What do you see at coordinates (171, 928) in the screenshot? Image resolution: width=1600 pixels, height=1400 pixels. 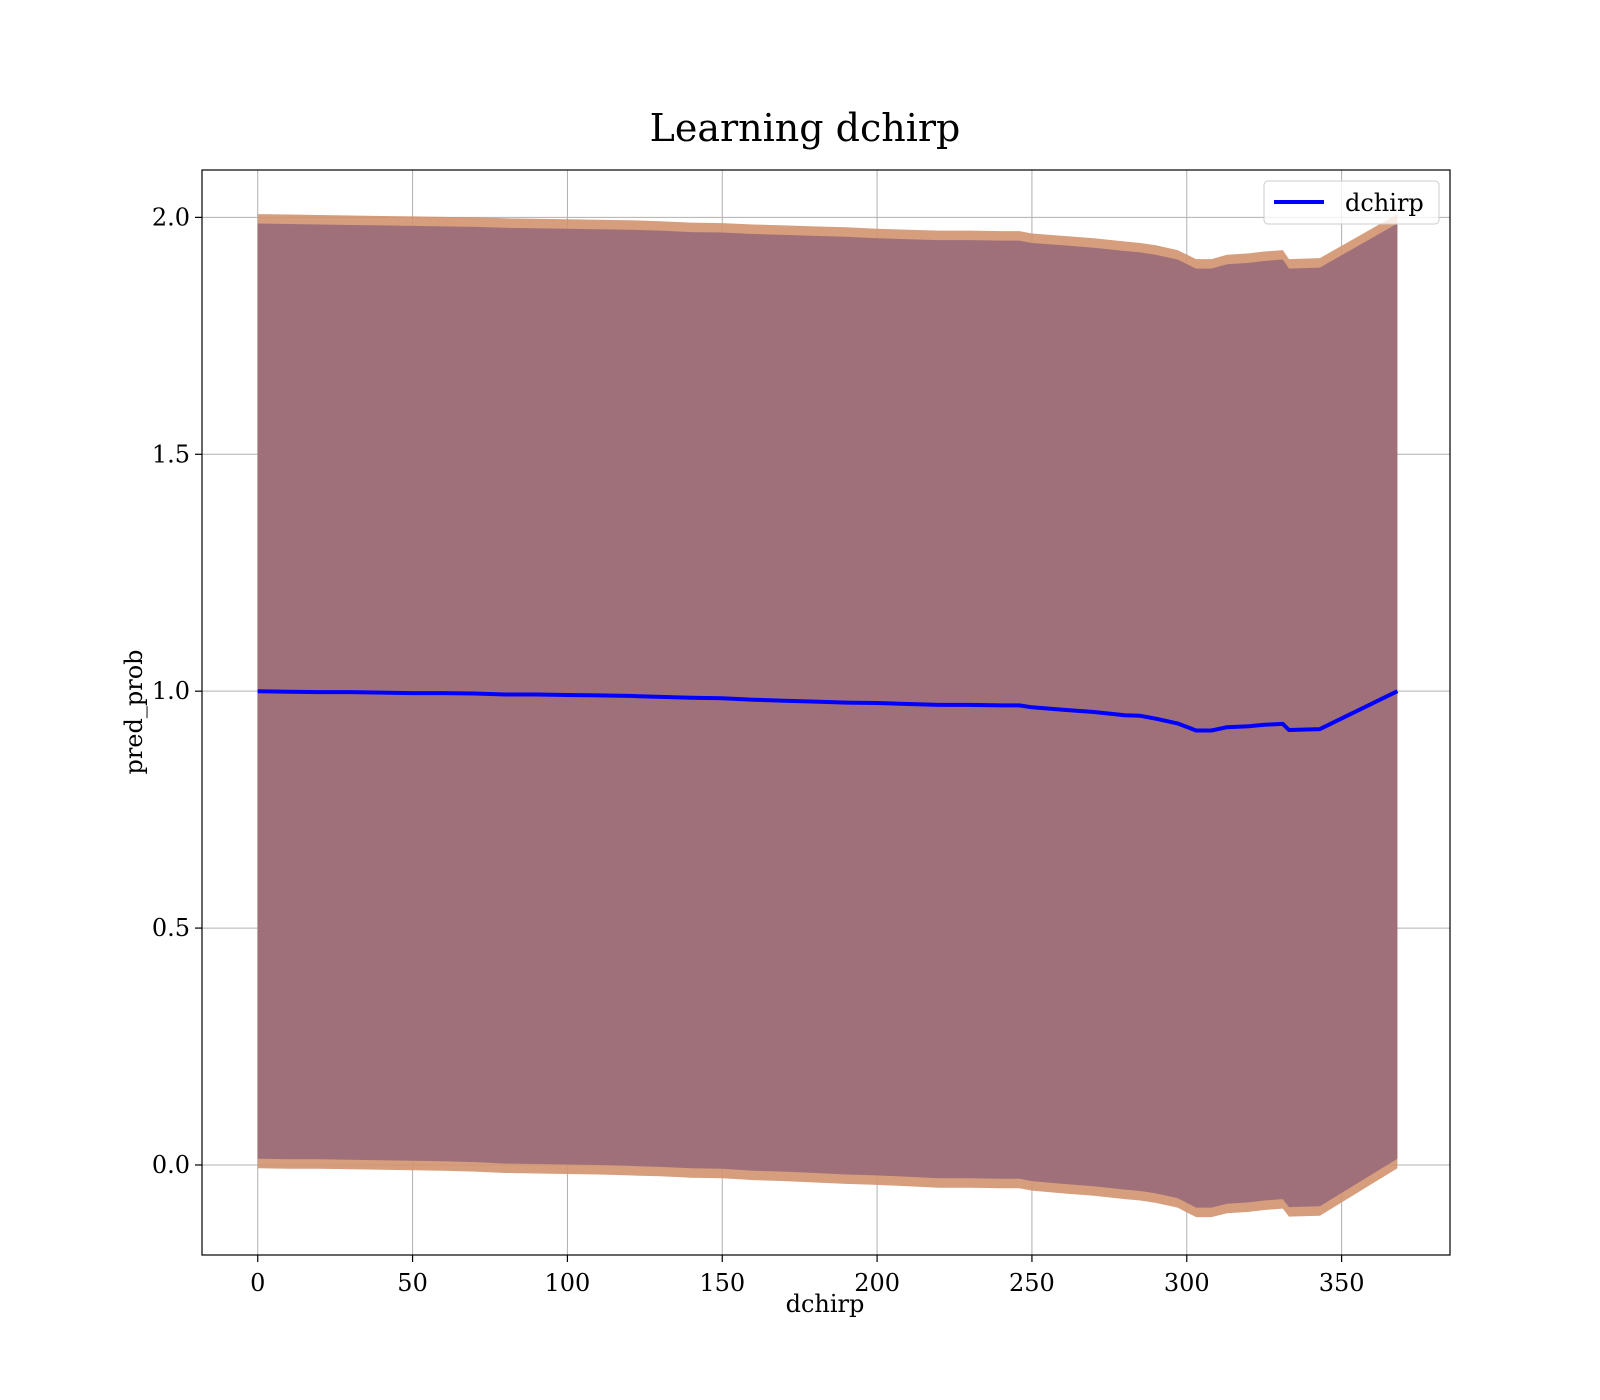 I see `y-tick-label: 0.5` at bounding box center [171, 928].